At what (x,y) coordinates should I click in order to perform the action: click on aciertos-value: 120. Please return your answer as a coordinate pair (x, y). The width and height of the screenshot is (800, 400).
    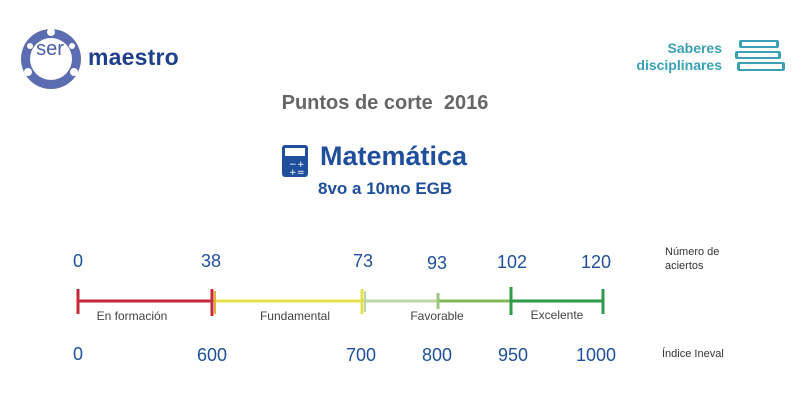
    Looking at the image, I should click on (596, 262).